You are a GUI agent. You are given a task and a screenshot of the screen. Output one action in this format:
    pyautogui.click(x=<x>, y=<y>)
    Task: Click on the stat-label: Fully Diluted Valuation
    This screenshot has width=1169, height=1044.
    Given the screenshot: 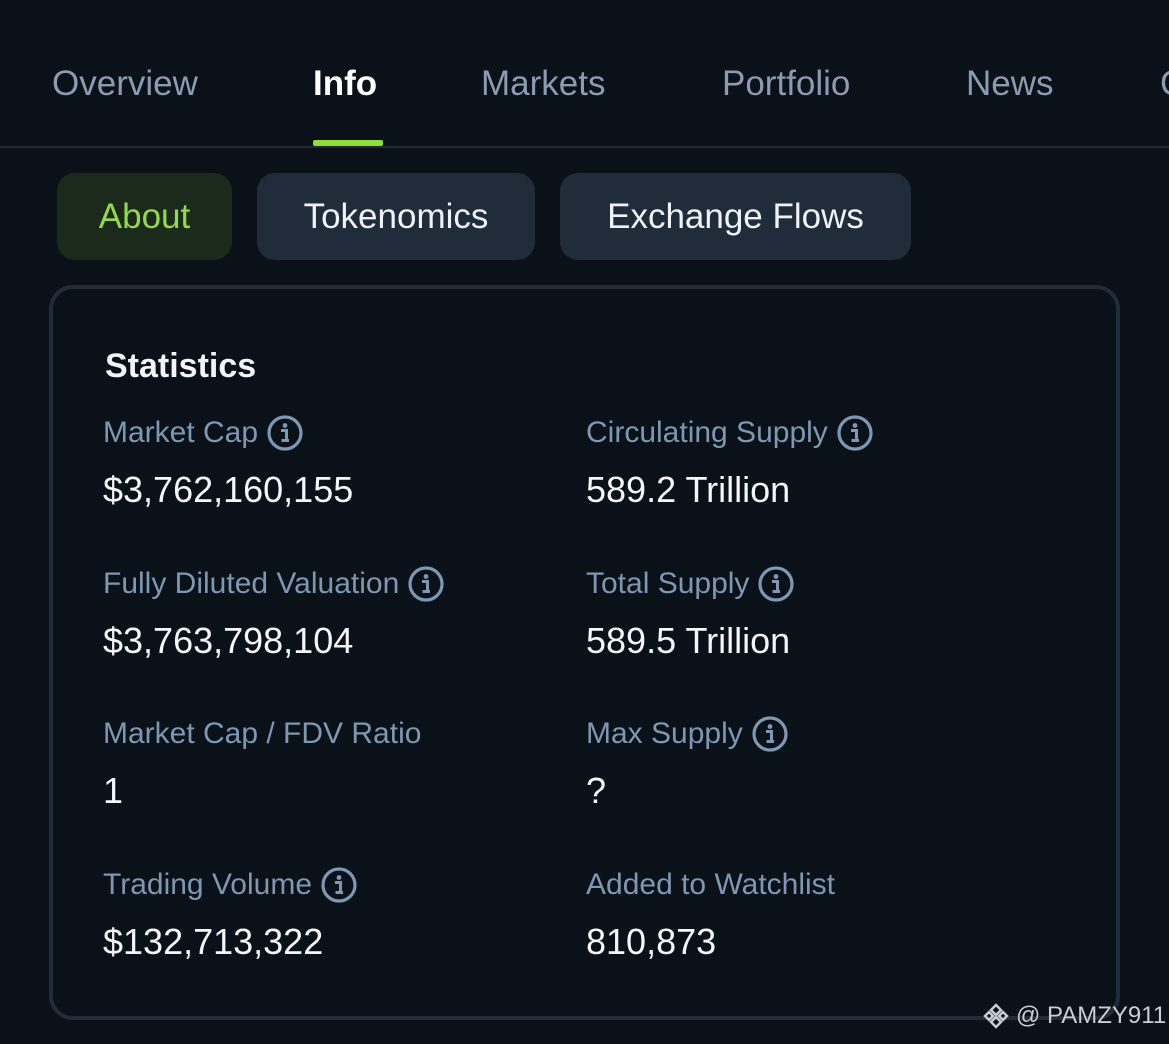 What is the action you would take?
    pyautogui.click(x=251, y=583)
    